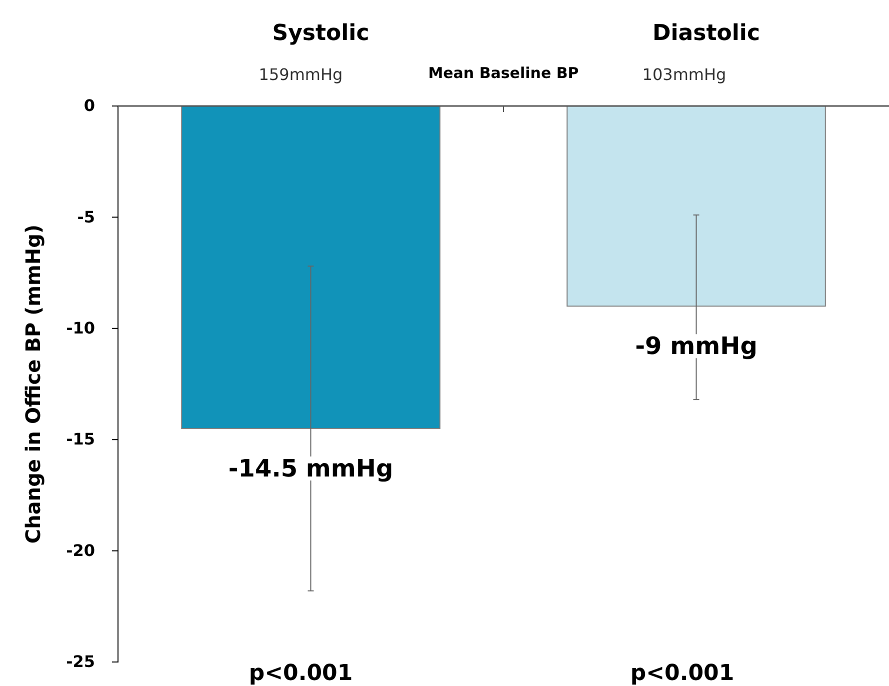  Describe the element at coordinates (80, 328) in the screenshot. I see `y-tick-label: -10` at that location.